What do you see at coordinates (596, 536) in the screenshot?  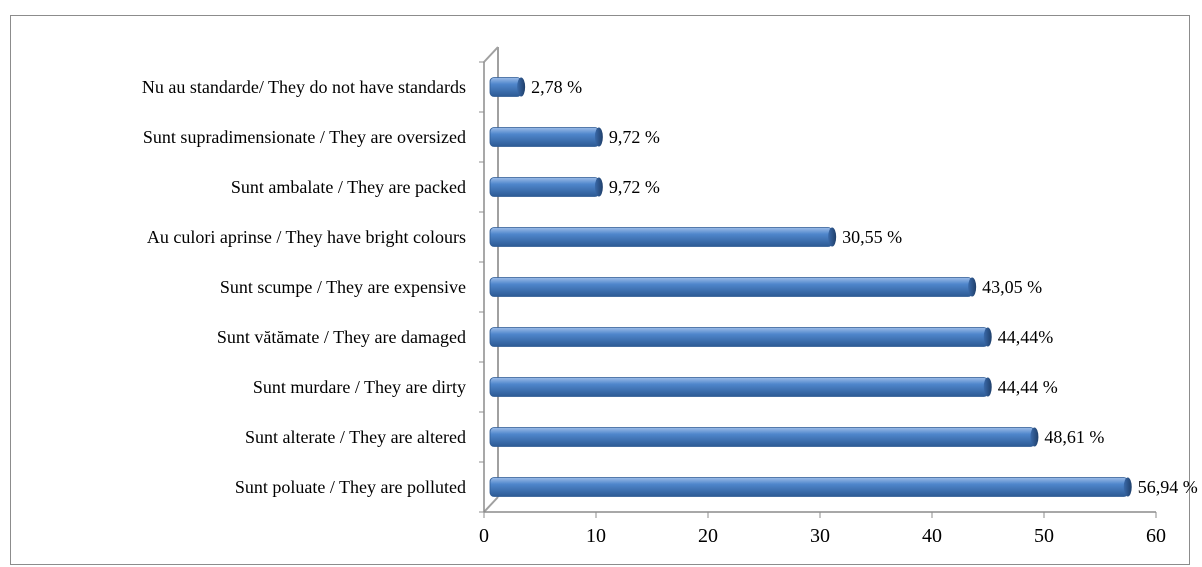 I see `x-tick-label: 10` at bounding box center [596, 536].